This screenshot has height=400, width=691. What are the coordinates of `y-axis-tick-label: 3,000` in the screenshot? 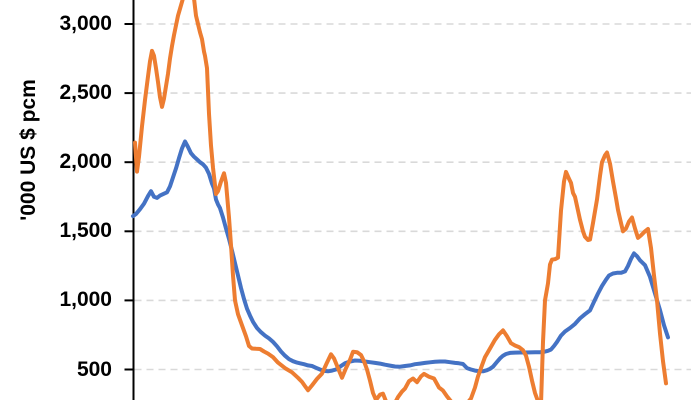 It's located at (85, 23).